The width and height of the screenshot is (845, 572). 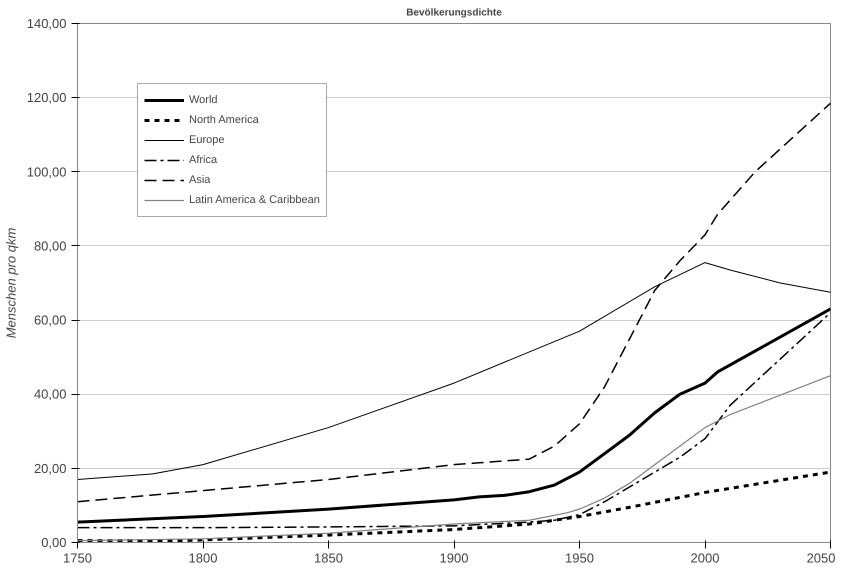 I want to click on x-tick-label: 1850, so click(x=328, y=558).